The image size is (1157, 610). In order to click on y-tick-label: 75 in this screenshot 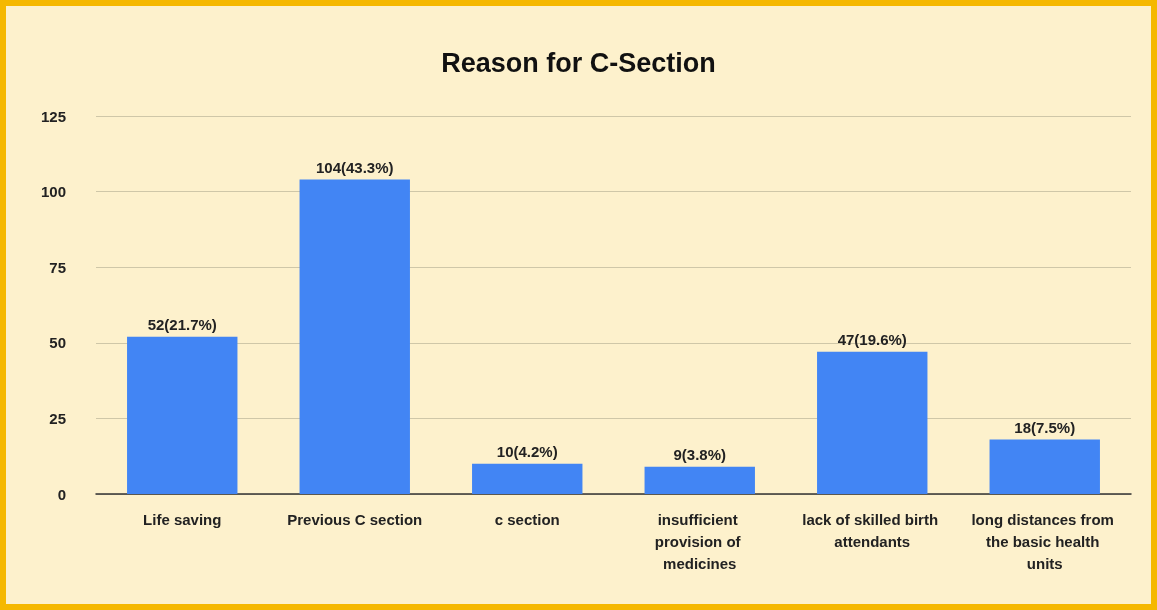, I will do `click(57, 267)`.